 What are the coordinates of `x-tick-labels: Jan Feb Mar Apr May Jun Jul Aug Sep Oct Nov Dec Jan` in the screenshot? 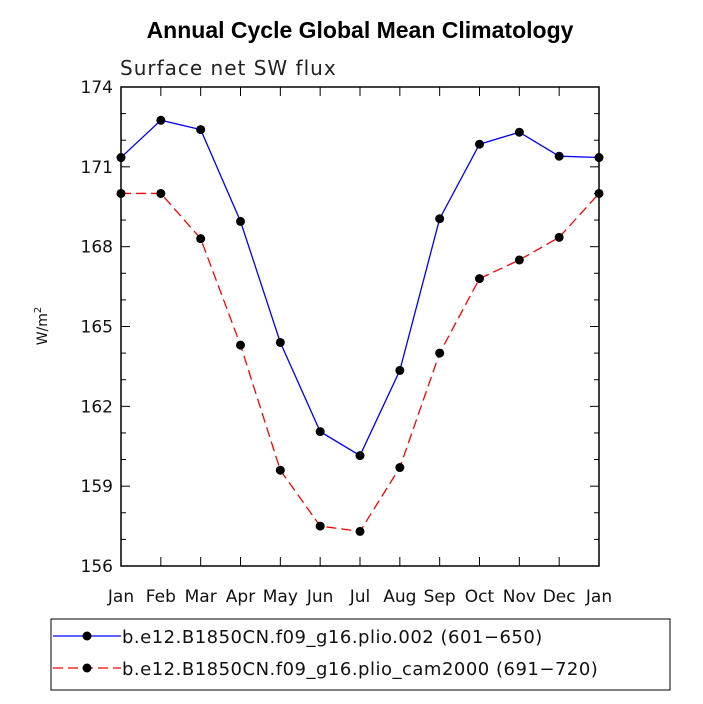 It's located at (359, 597).